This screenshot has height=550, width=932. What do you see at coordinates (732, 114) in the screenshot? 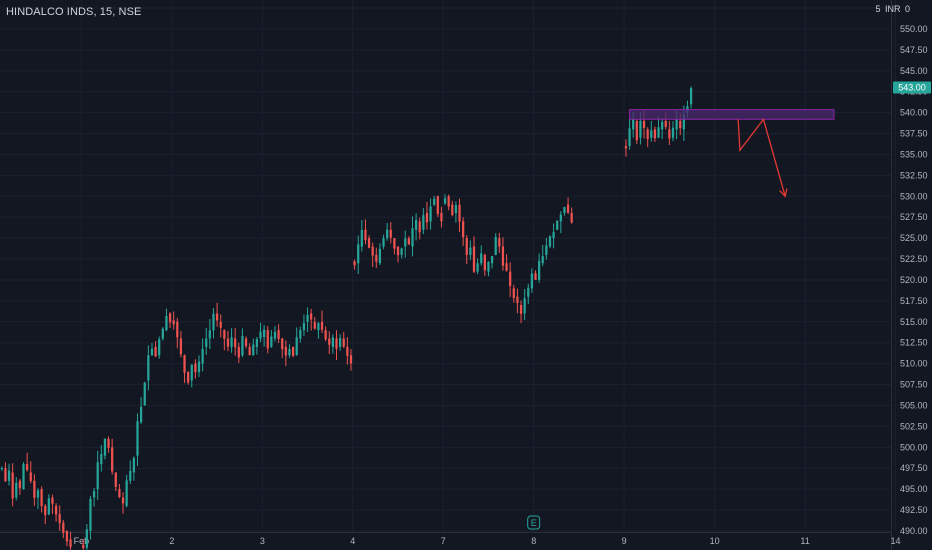
I see `resistance-zone` at bounding box center [732, 114].